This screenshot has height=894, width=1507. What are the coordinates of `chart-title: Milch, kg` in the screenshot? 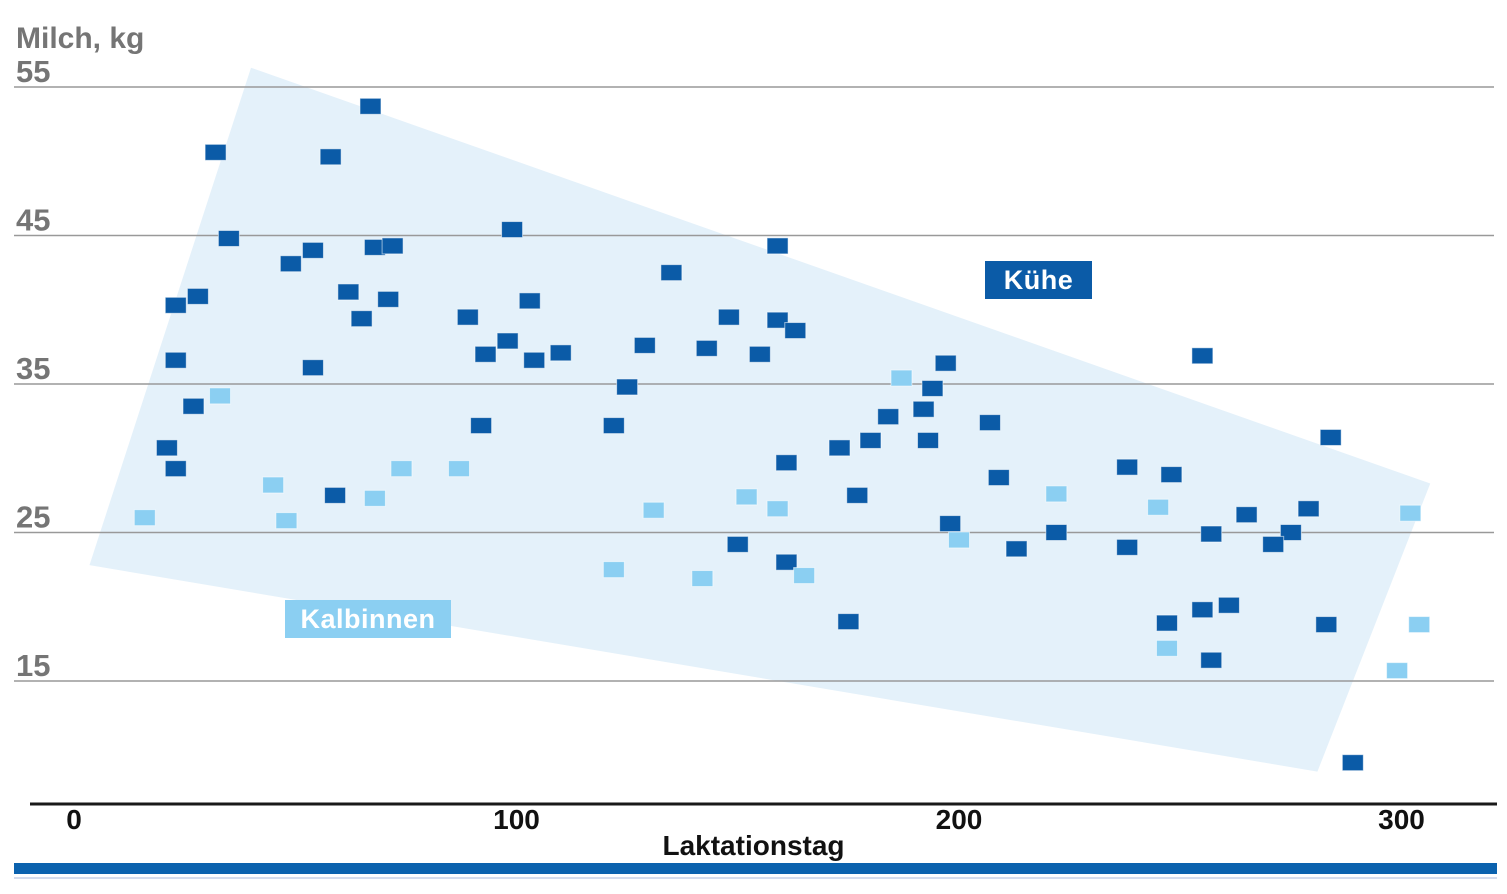 It's located at (80, 38).